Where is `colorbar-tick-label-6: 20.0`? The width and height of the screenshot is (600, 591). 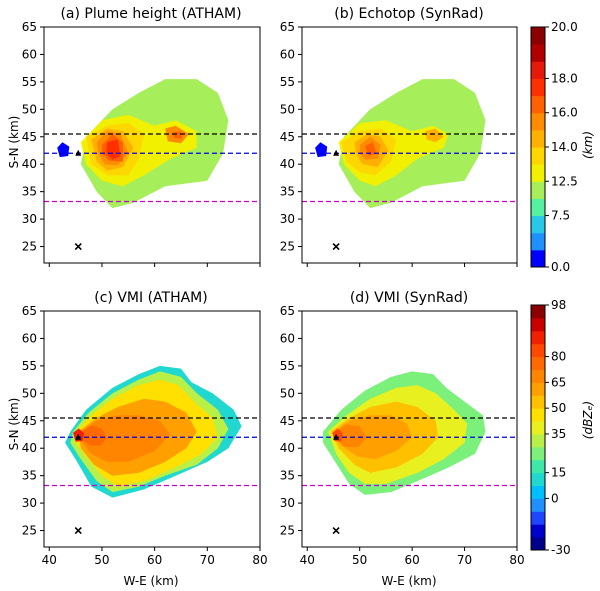
colorbar-tick-label-6: 20.0 is located at coordinates (564, 27).